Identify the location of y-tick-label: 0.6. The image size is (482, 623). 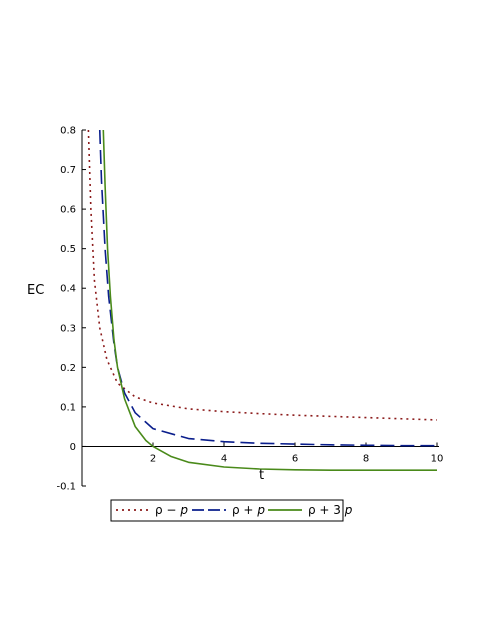
(68, 210).